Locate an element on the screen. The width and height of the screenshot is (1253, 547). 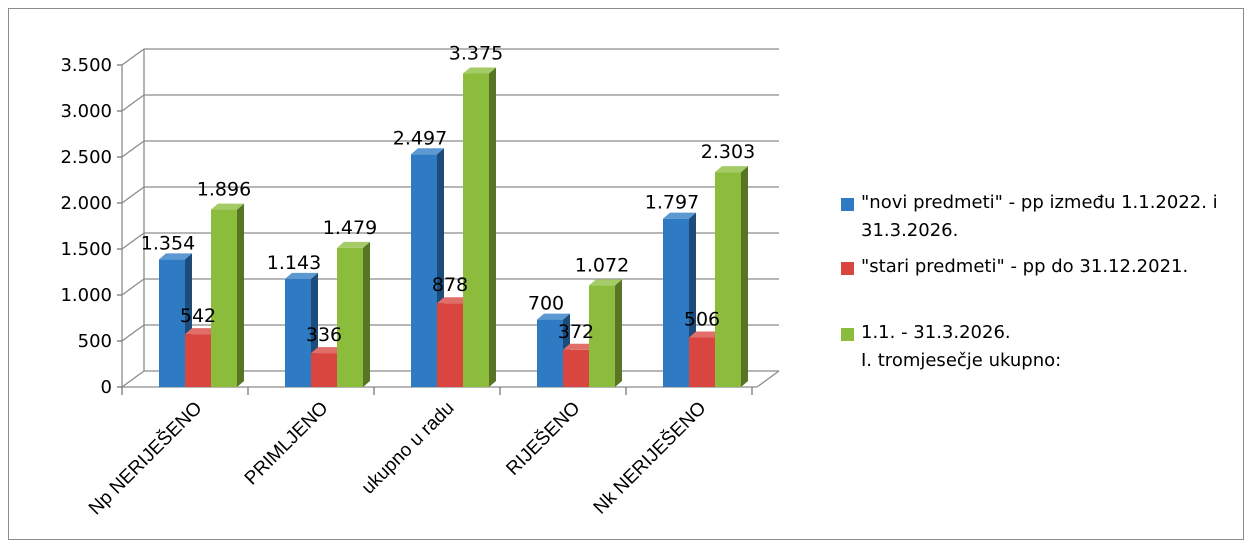
data-label: 372 is located at coordinates (576, 332).